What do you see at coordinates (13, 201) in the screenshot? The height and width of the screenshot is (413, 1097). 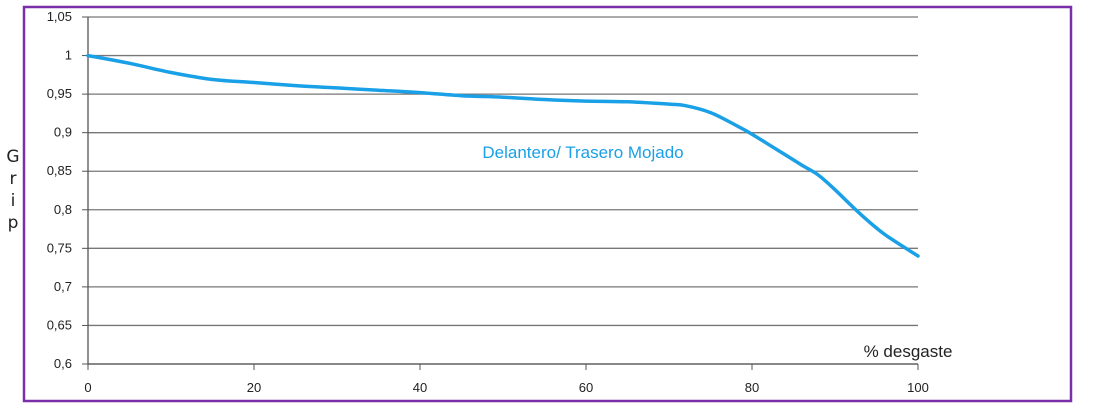 I see `y-axis-label-char: i` at bounding box center [13, 201].